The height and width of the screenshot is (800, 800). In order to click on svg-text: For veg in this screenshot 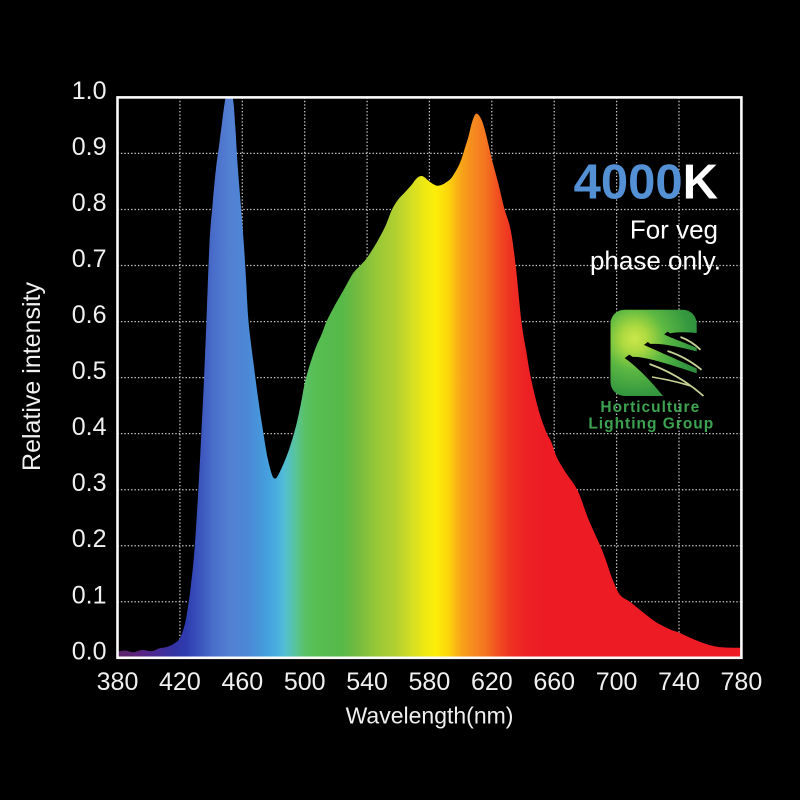, I will do `click(674, 230)`.